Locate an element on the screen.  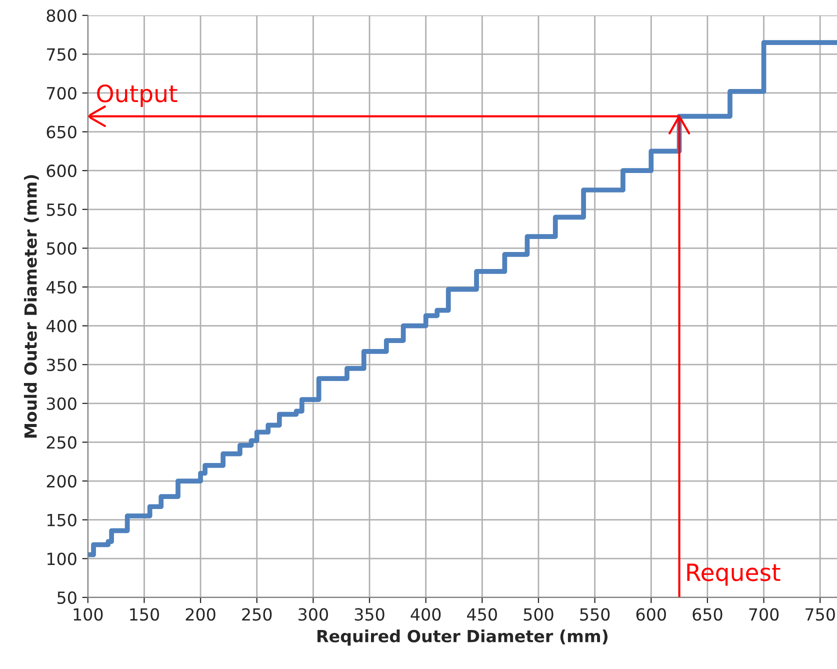
x-tick-label: 650 is located at coordinates (707, 614).